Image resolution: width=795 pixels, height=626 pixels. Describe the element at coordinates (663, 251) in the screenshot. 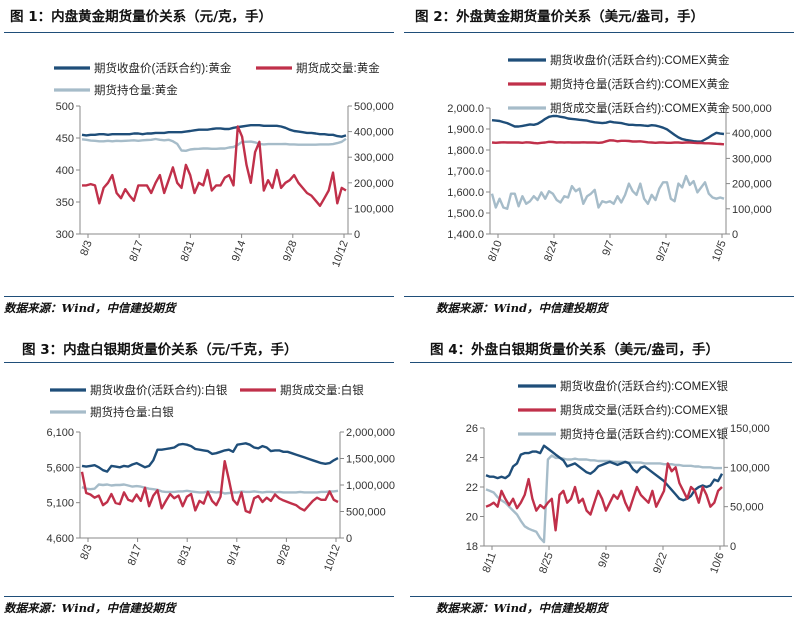

I see `x-tick-label: 9/21` at that location.